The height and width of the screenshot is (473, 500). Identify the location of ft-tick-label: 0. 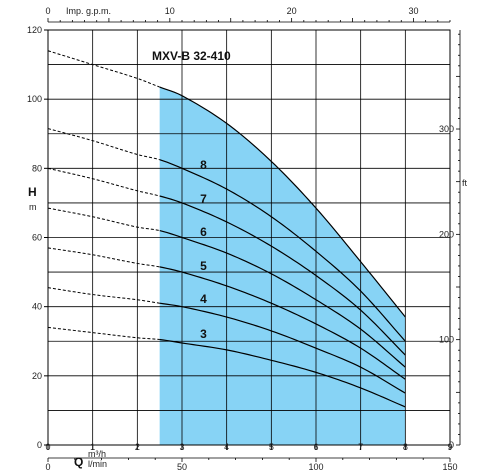
(451, 445).